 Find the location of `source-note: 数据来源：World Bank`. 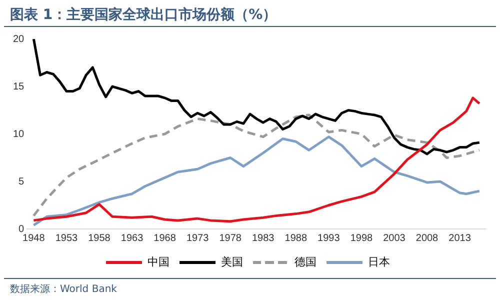

source-note: 数据来源：World Bank is located at coordinates (63, 289).